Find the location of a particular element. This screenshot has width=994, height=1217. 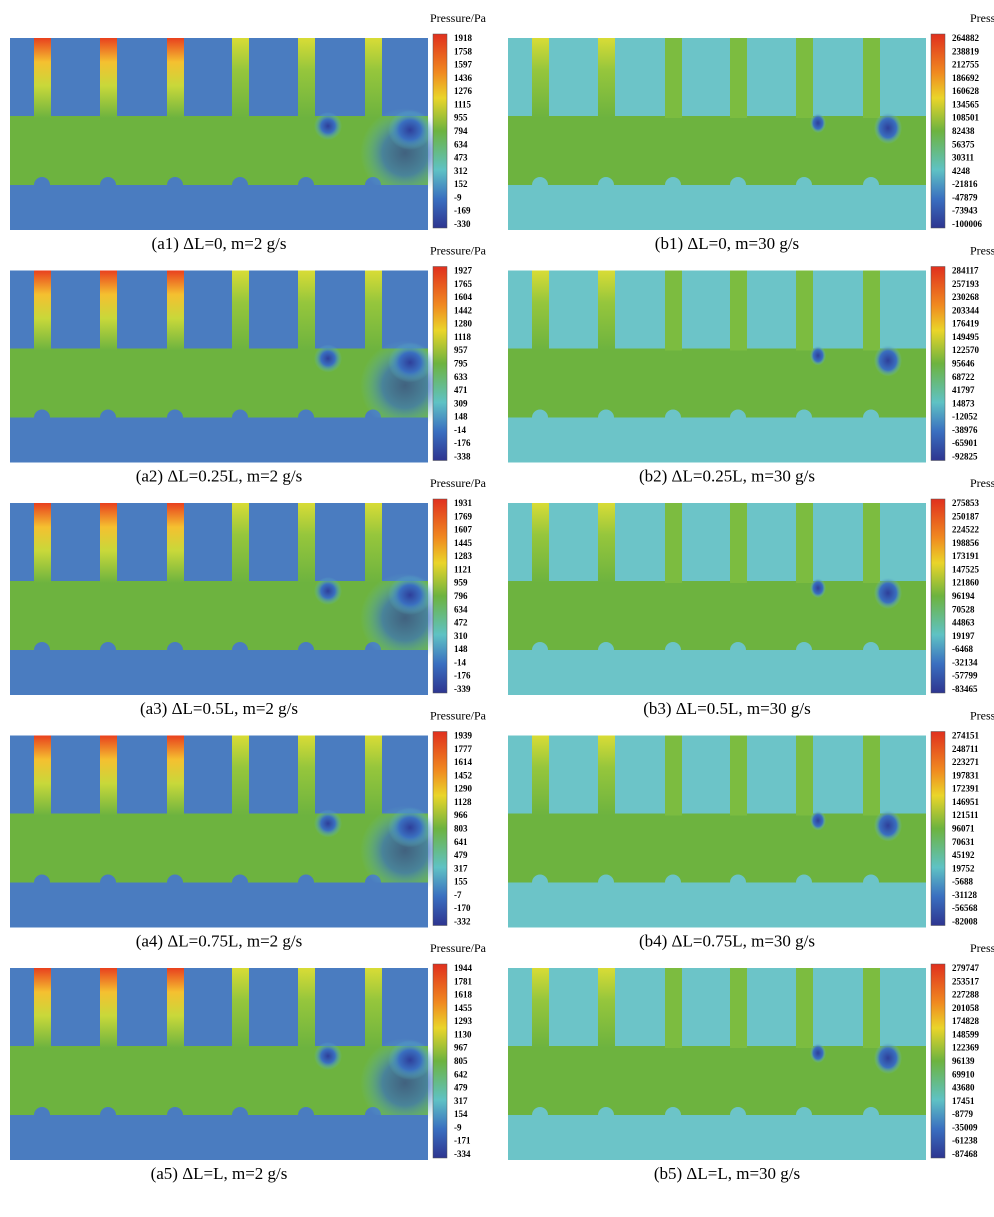

colorbar-label: 274151 is located at coordinates (966, 736).